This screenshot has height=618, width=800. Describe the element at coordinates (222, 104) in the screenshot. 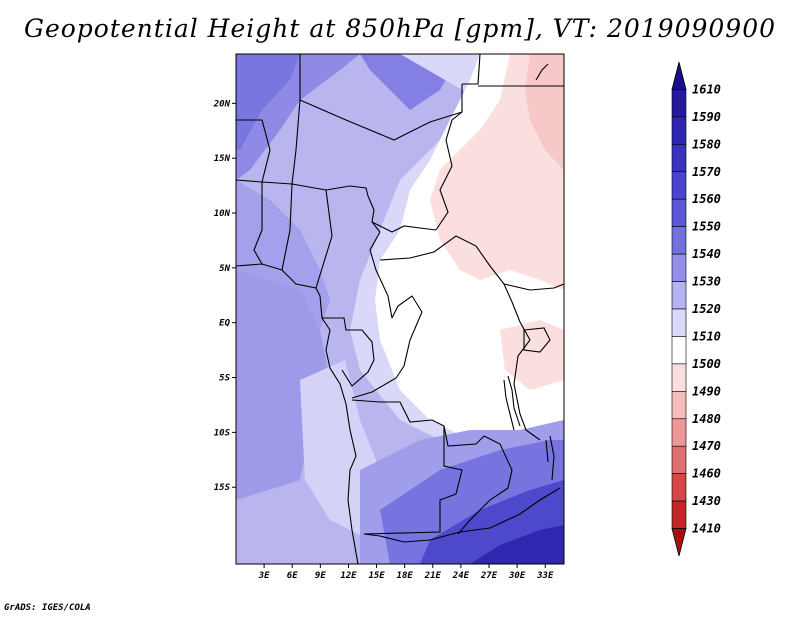

I see `lat-tick-label: 20N` at that location.